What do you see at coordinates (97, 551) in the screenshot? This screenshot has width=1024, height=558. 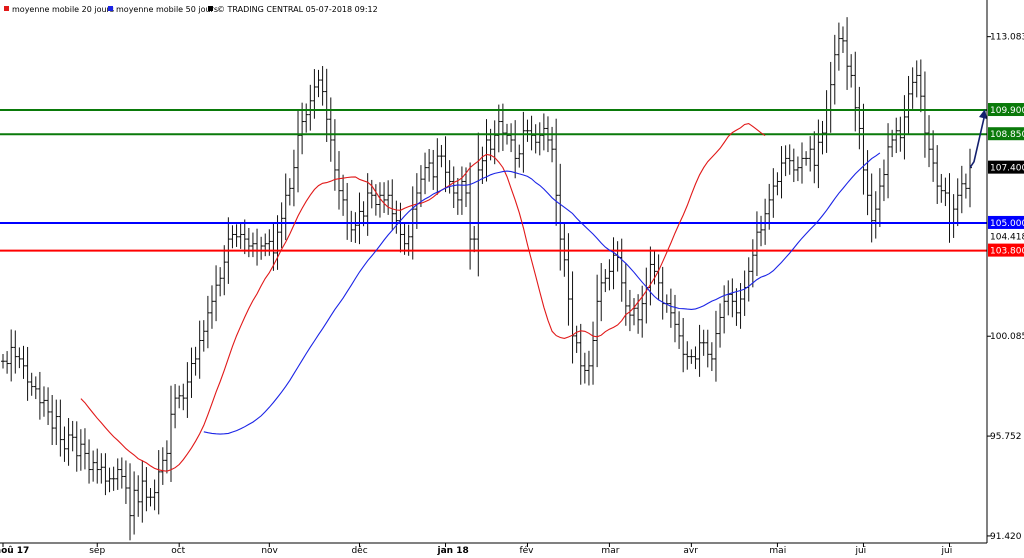 I see `x-tick-label: sep` at bounding box center [97, 551].